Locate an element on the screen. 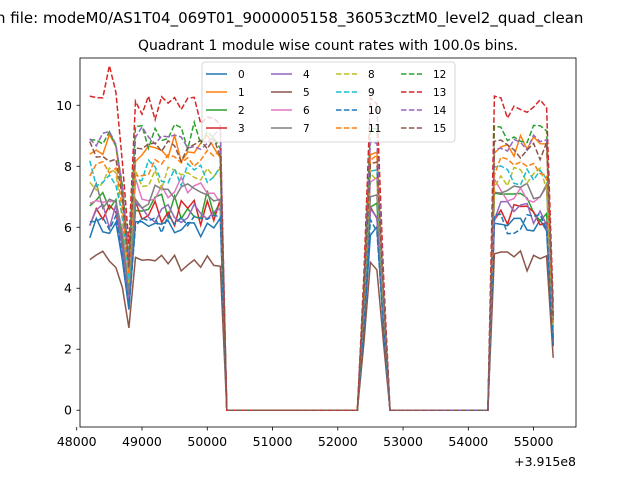 This screenshot has width=640, height=480. x-tick-label: 50000 is located at coordinates (207, 441).